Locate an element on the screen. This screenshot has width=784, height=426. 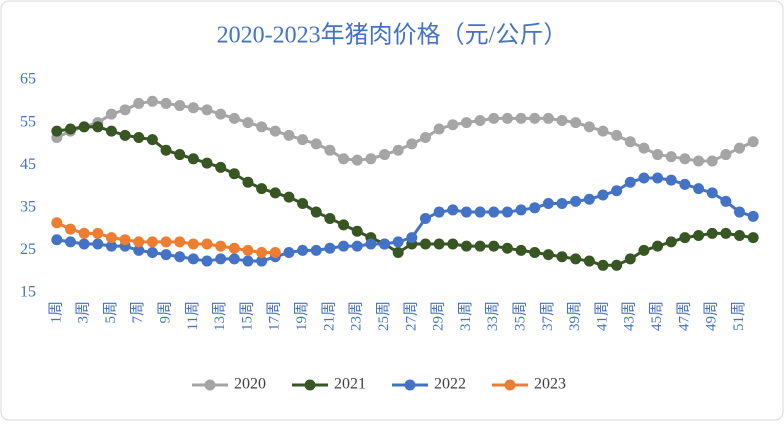
y-tick-label: 55 is located at coordinates (28, 121).